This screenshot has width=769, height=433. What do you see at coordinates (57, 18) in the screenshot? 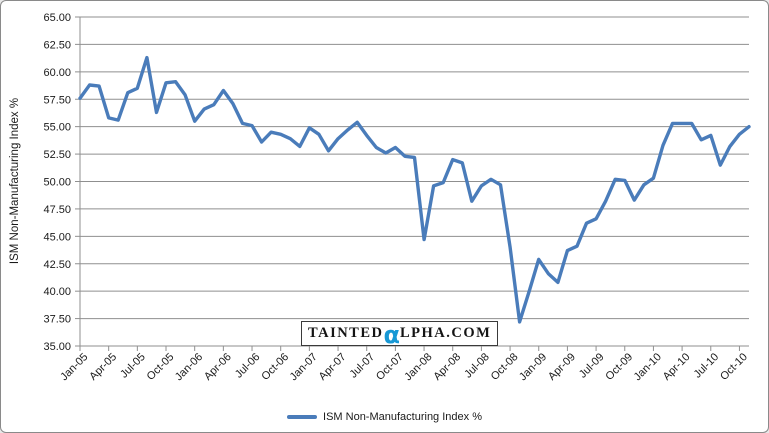
I see `y-tick-label: 65.00` at bounding box center [57, 18].